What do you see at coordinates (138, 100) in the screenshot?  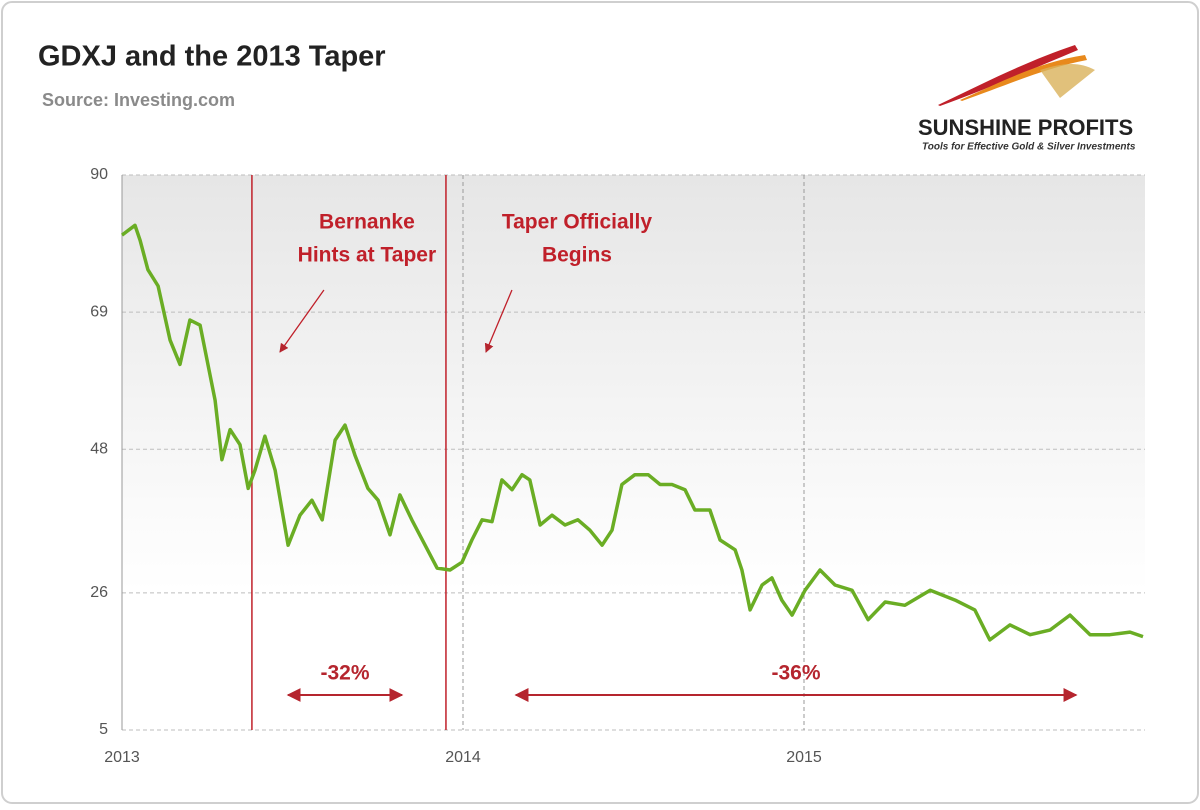 I see `chart-subtitle: Source: Investing.com` at bounding box center [138, 100].